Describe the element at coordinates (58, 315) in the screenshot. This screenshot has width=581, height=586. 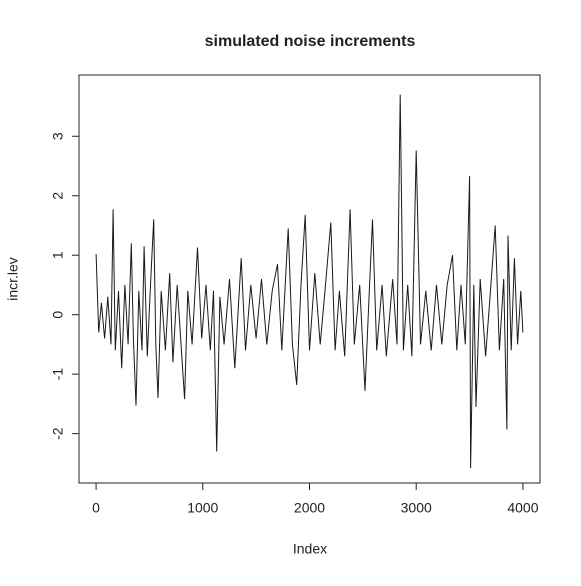
I see `y-tick-label: 0` at that location.